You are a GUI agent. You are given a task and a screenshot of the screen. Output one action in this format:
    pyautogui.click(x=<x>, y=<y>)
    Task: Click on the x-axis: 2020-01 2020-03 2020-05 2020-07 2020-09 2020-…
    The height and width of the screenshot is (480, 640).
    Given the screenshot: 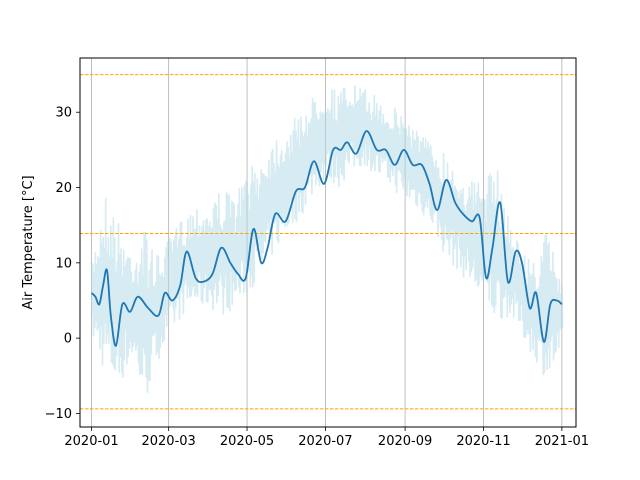 What is the action you would take?
    pyautogui.click(x=326, y=438)
    